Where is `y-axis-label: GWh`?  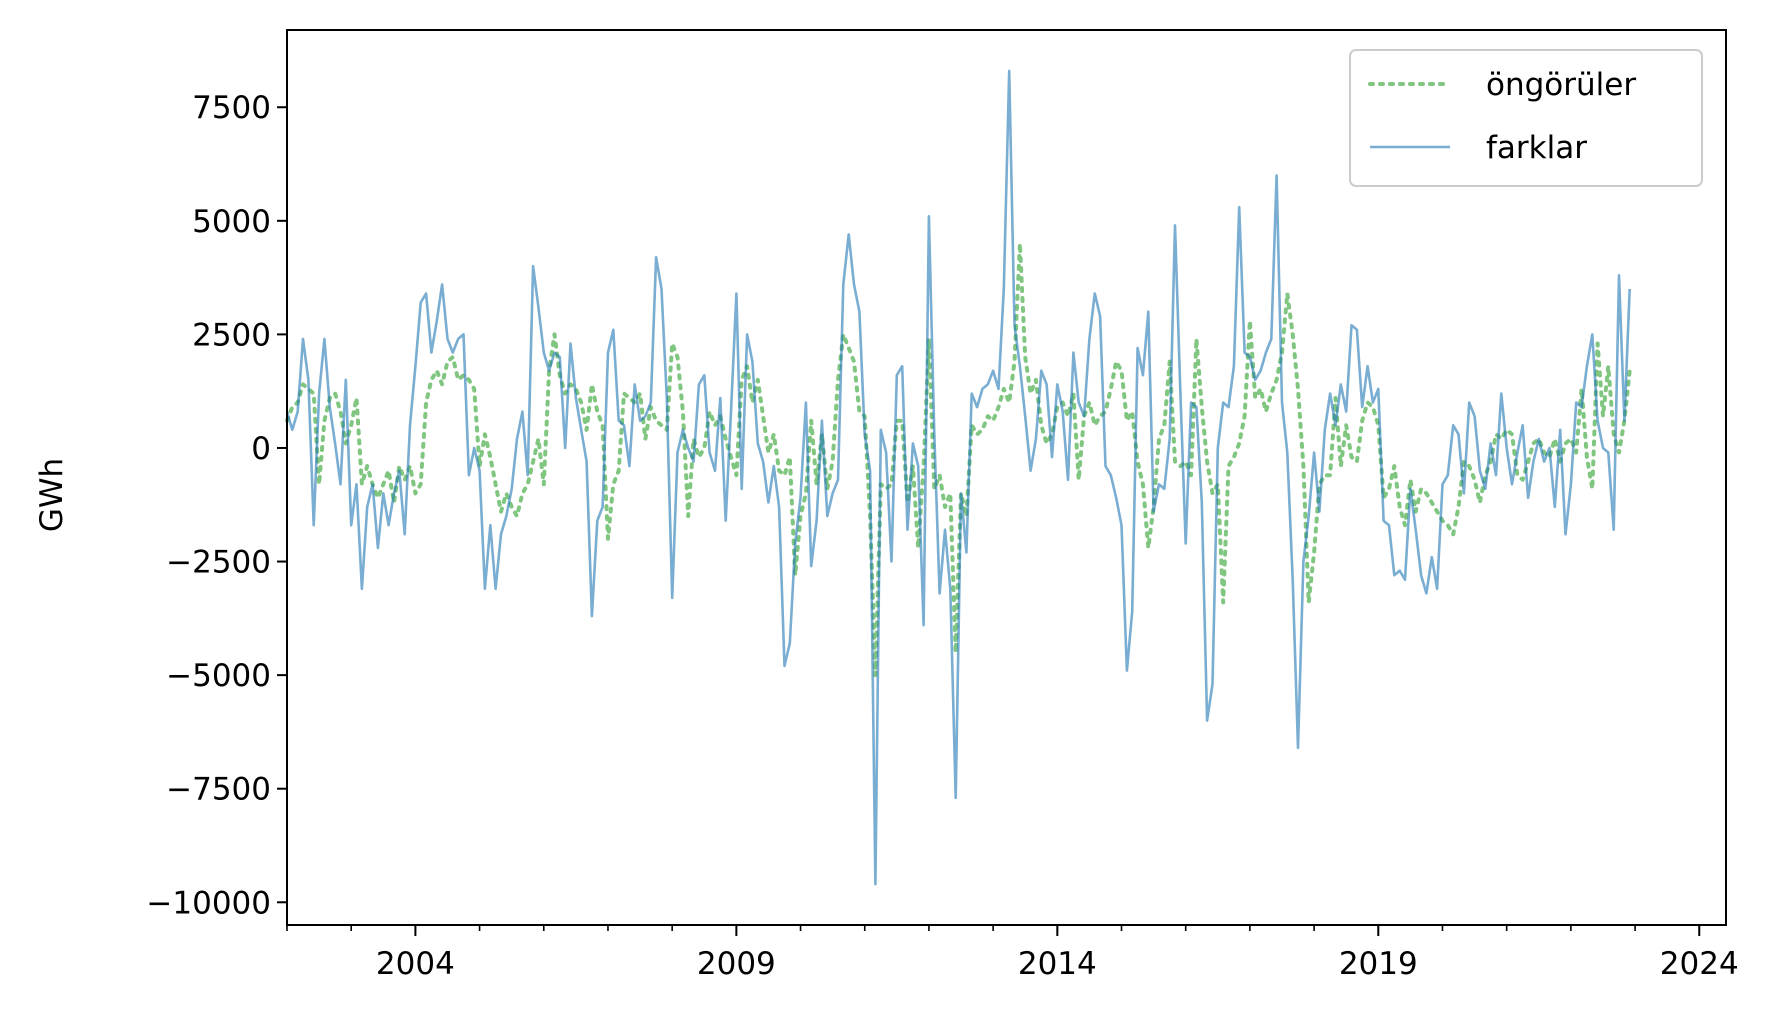
y-axis-label: GWh is located at coordinates (52, 495).